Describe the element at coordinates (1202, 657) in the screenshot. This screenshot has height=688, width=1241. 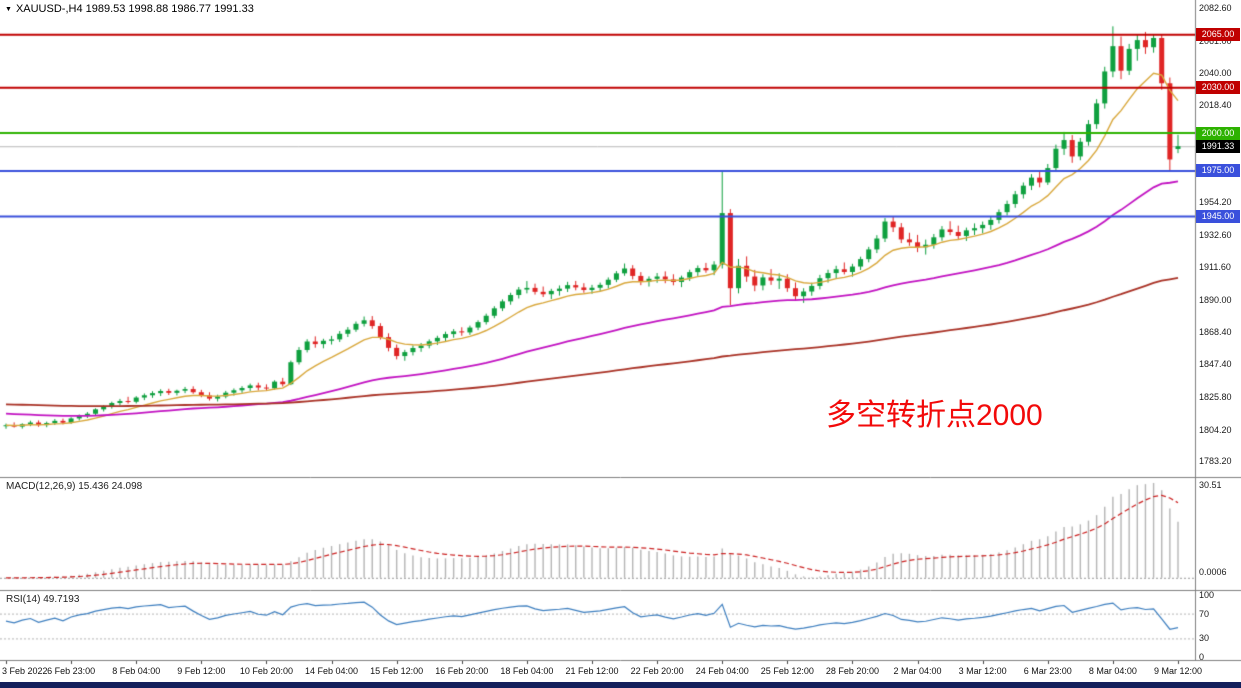
I see `rsi-scale-label: 0` at that location.